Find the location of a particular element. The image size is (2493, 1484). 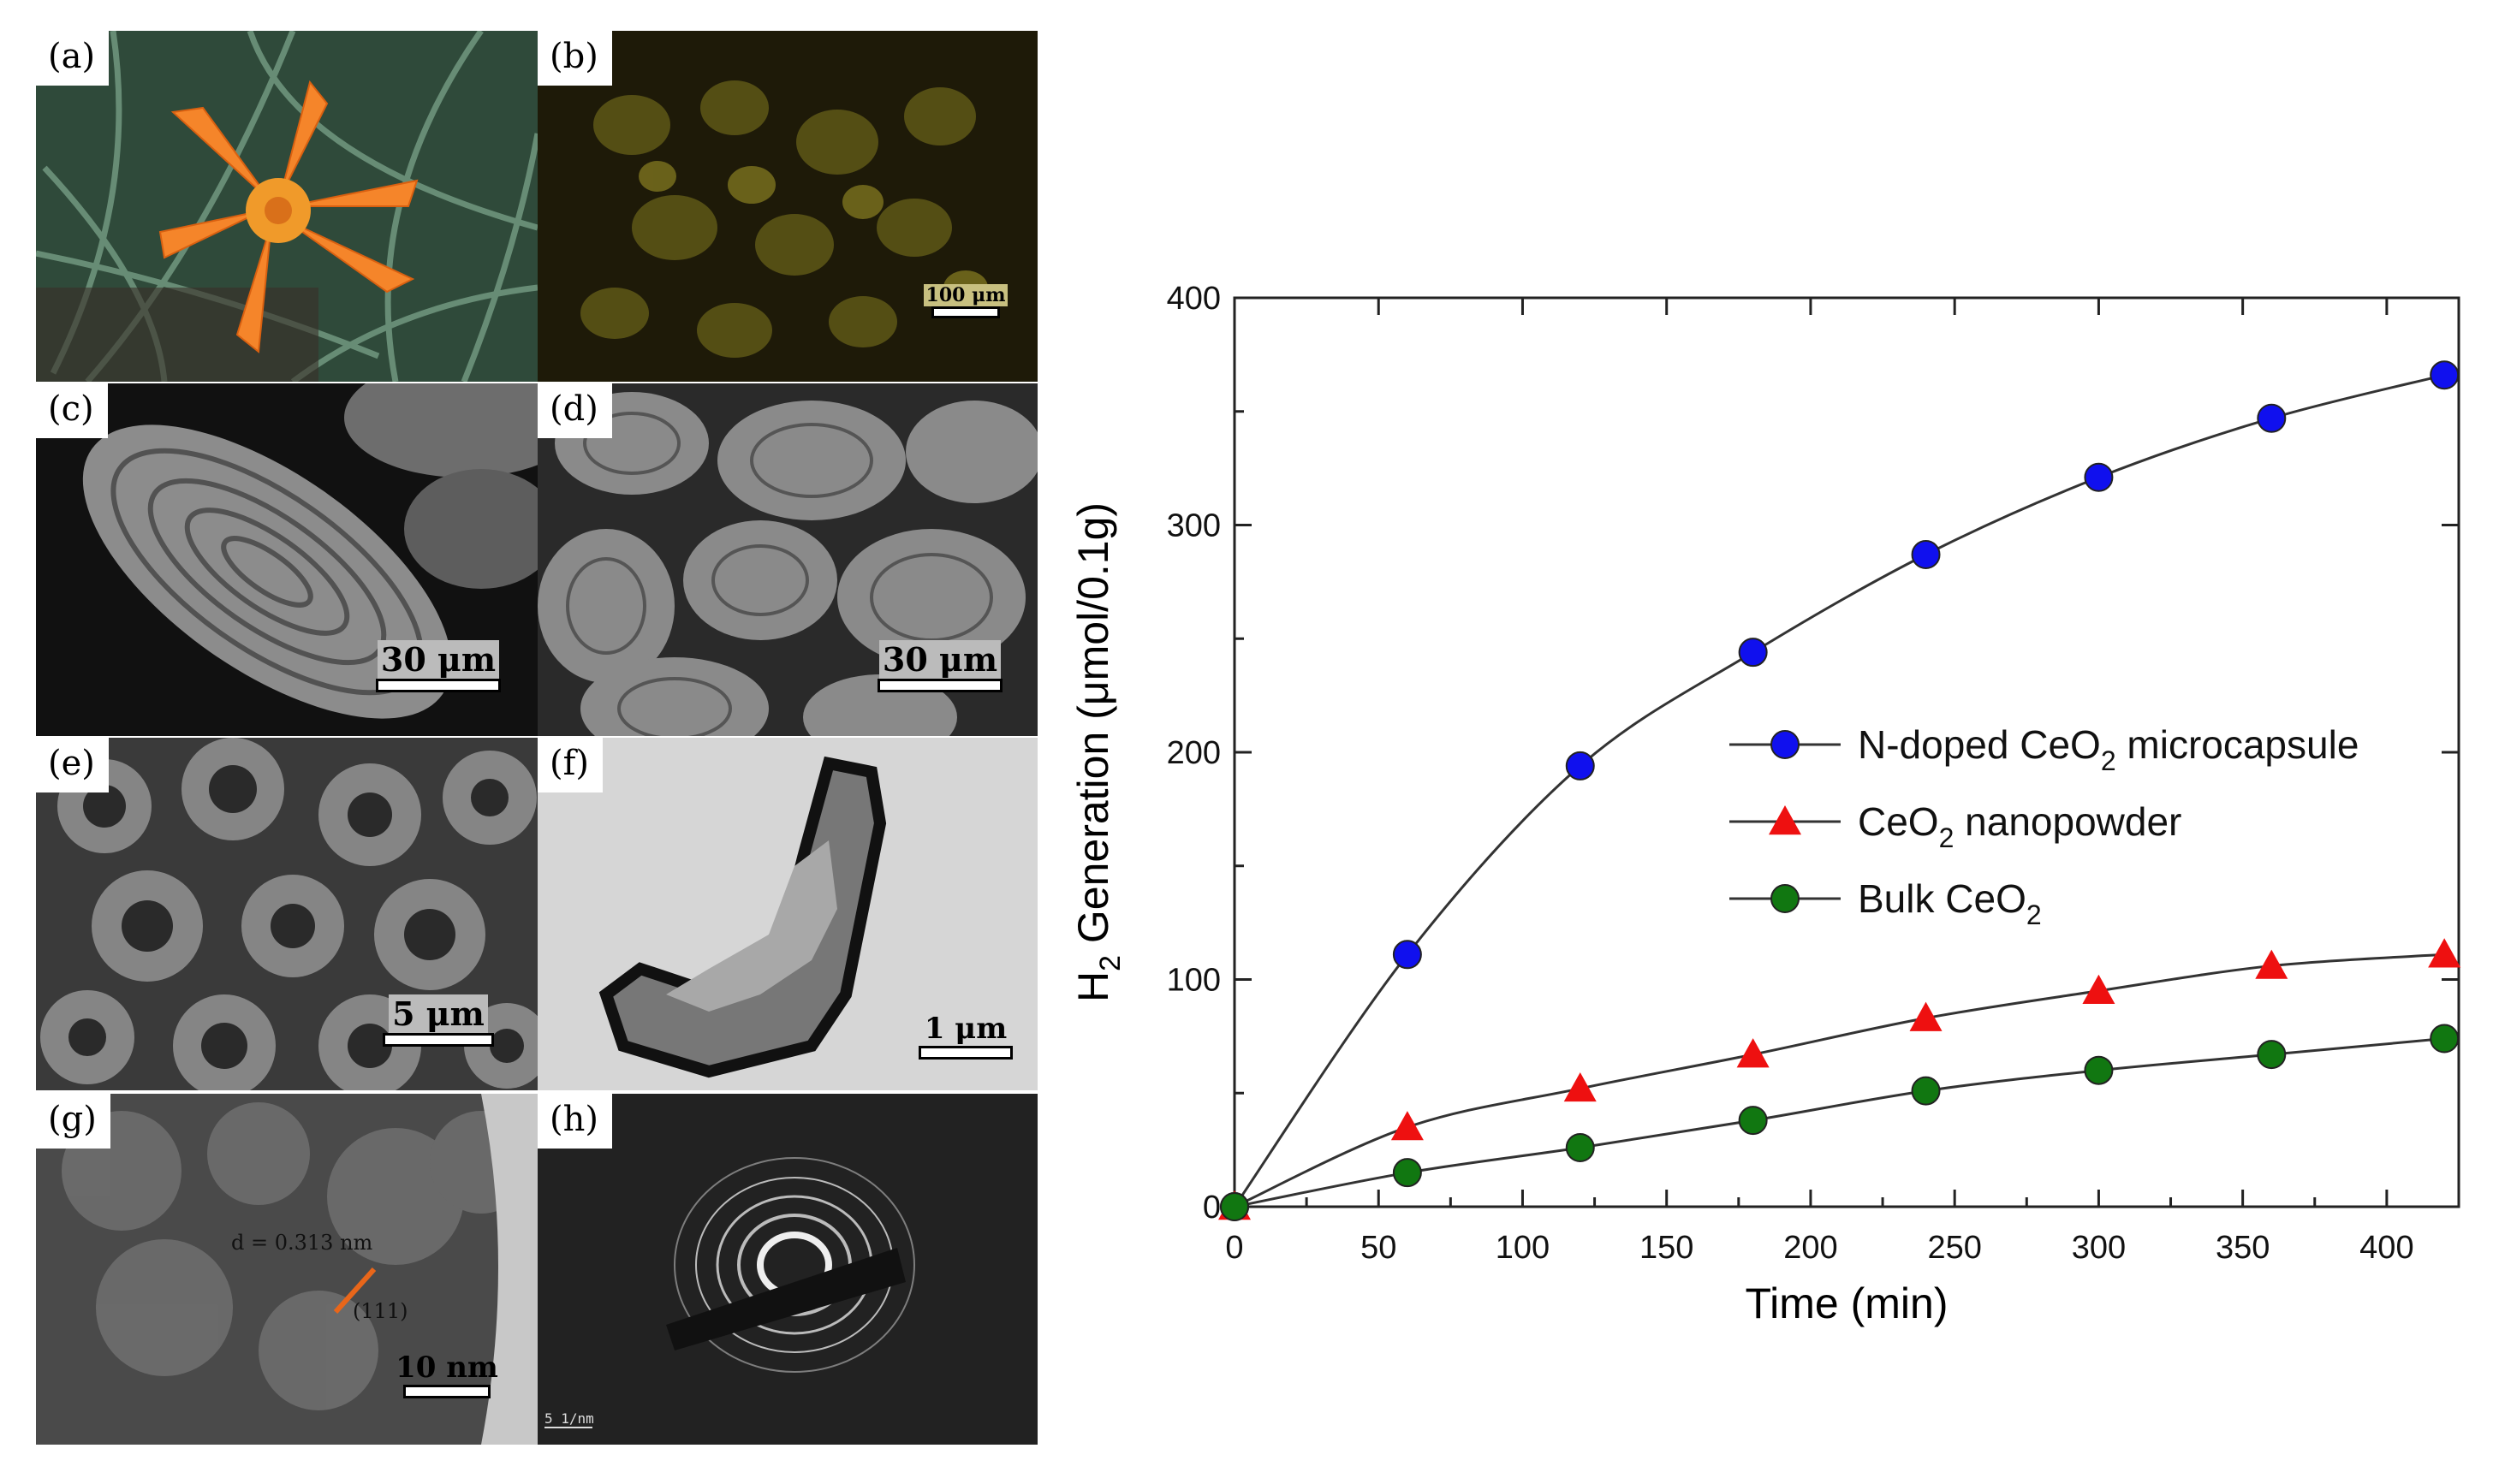

scale-bar: 100 μm is located at coordinates (965, 301).